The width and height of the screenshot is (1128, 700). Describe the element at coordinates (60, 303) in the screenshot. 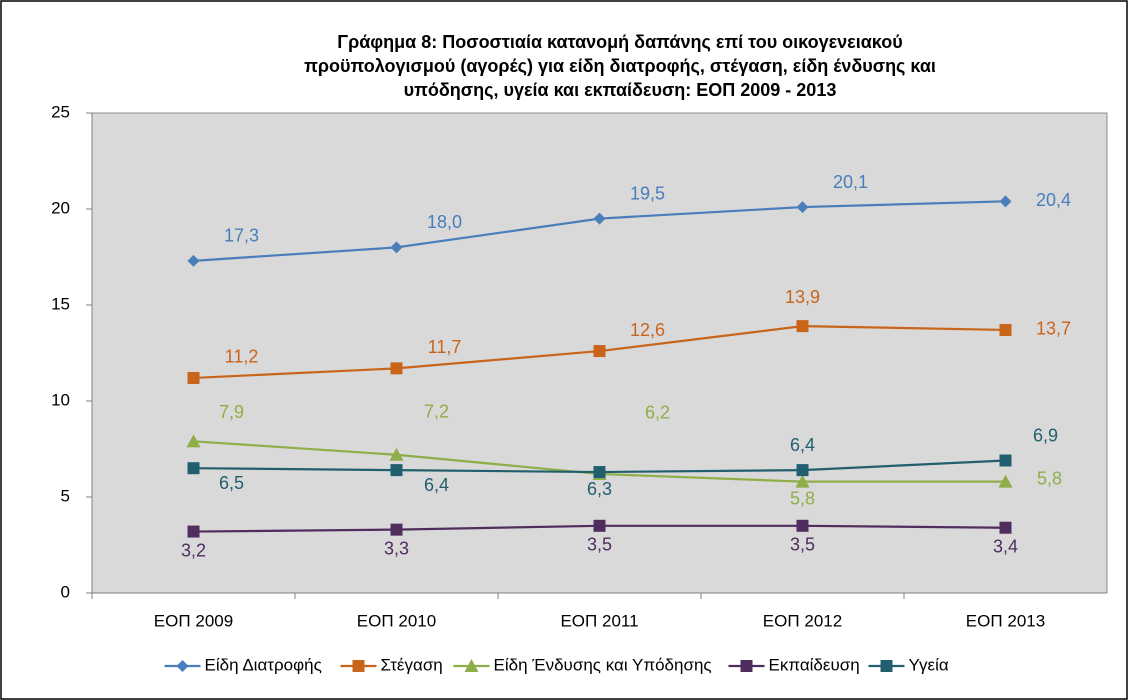

I see `y-tick-label: 15` at that location.